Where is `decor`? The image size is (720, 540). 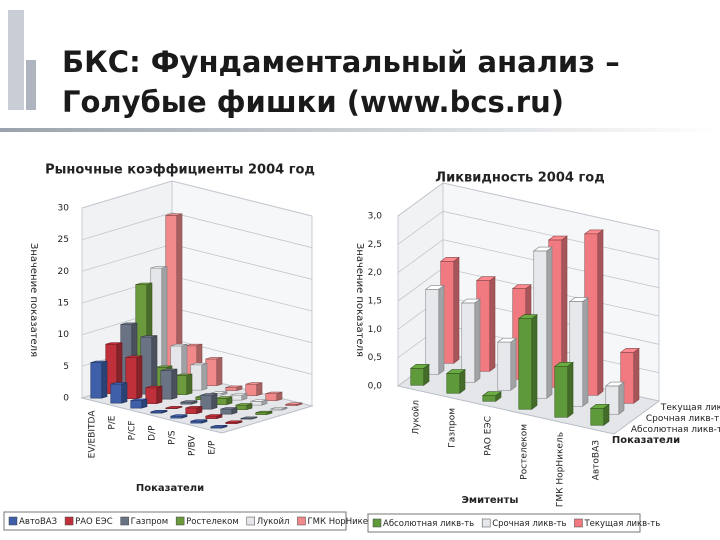 decor is located at coordinates (31, 85).